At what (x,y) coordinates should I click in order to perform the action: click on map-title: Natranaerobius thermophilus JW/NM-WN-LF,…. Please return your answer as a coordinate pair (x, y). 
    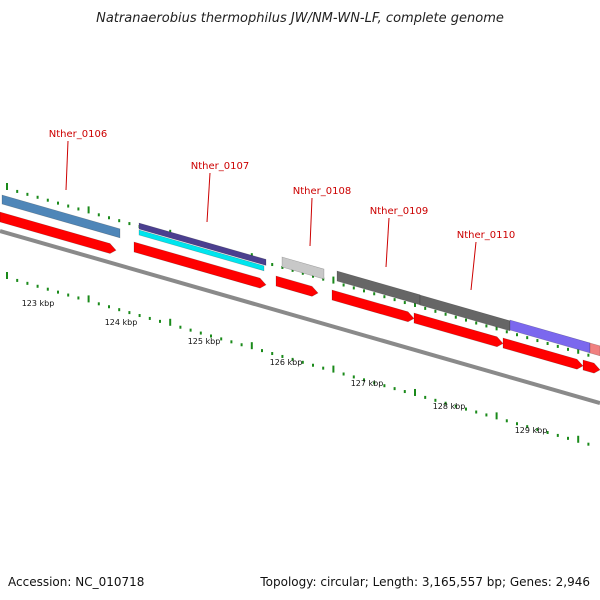
    Looking at the image, I should click on (300, 18).